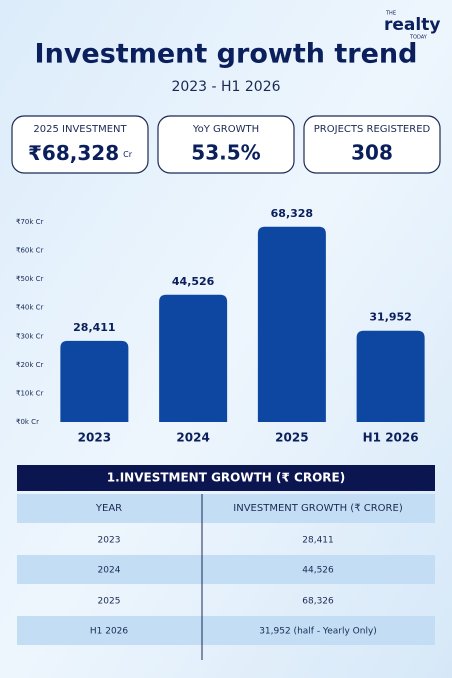 The width and height of the screenshot is (452, 678). I want to click on card-unit: Cr, so click(128, 154).